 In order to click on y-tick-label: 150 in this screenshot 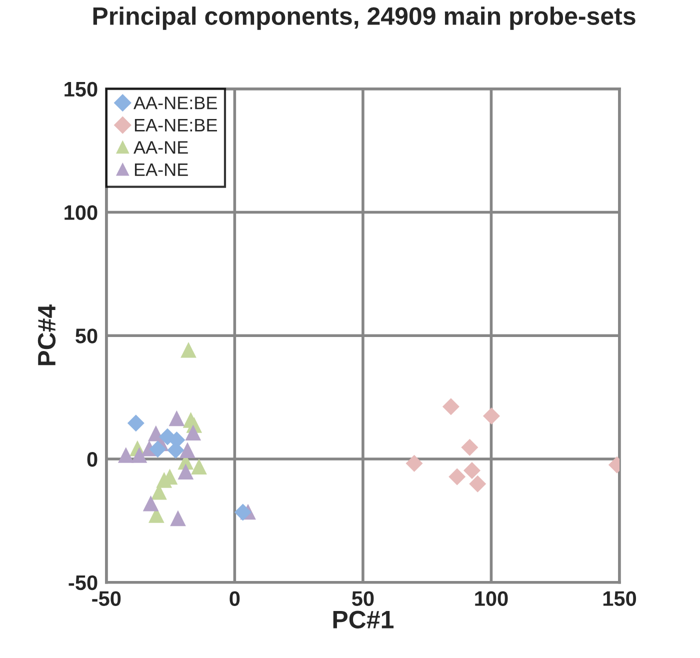, I will do `click(81, 89)`.